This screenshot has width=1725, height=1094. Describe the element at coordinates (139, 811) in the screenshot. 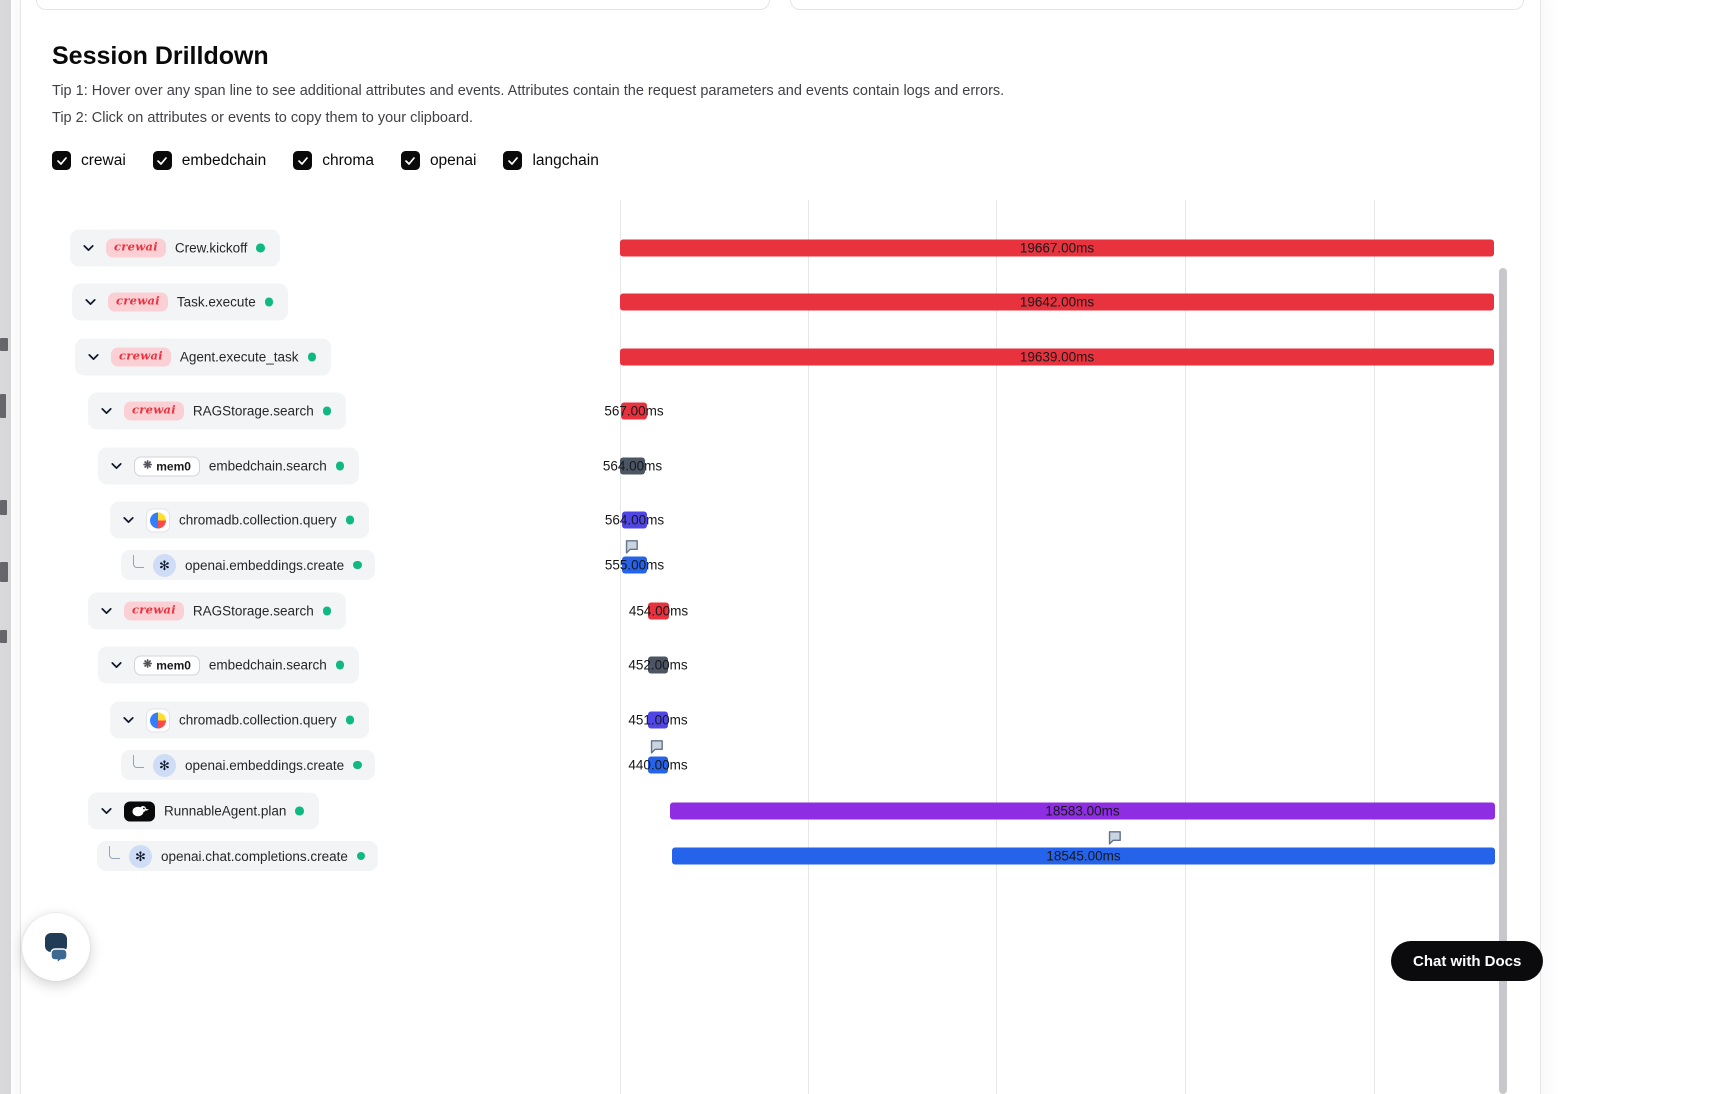

I see `langchain-logo-icon` at that location.